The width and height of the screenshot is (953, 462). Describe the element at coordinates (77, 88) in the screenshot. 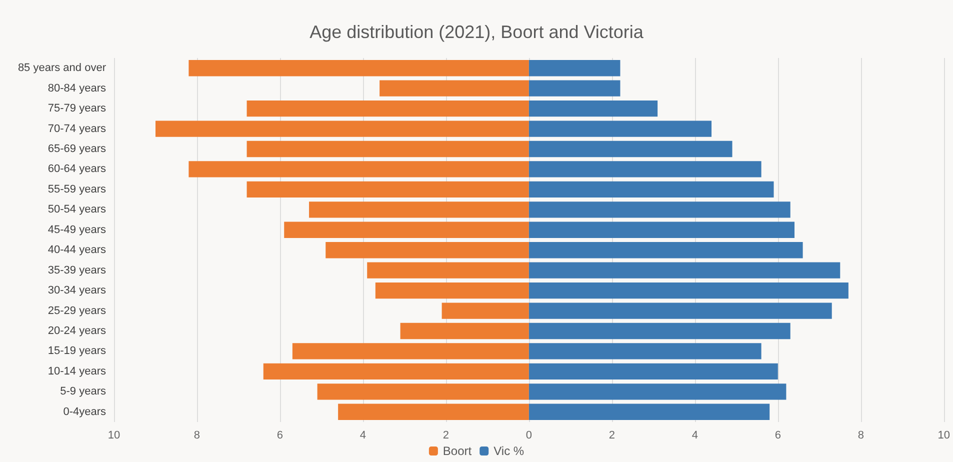

I see `y-tick-label: 80-84 years` at that location.